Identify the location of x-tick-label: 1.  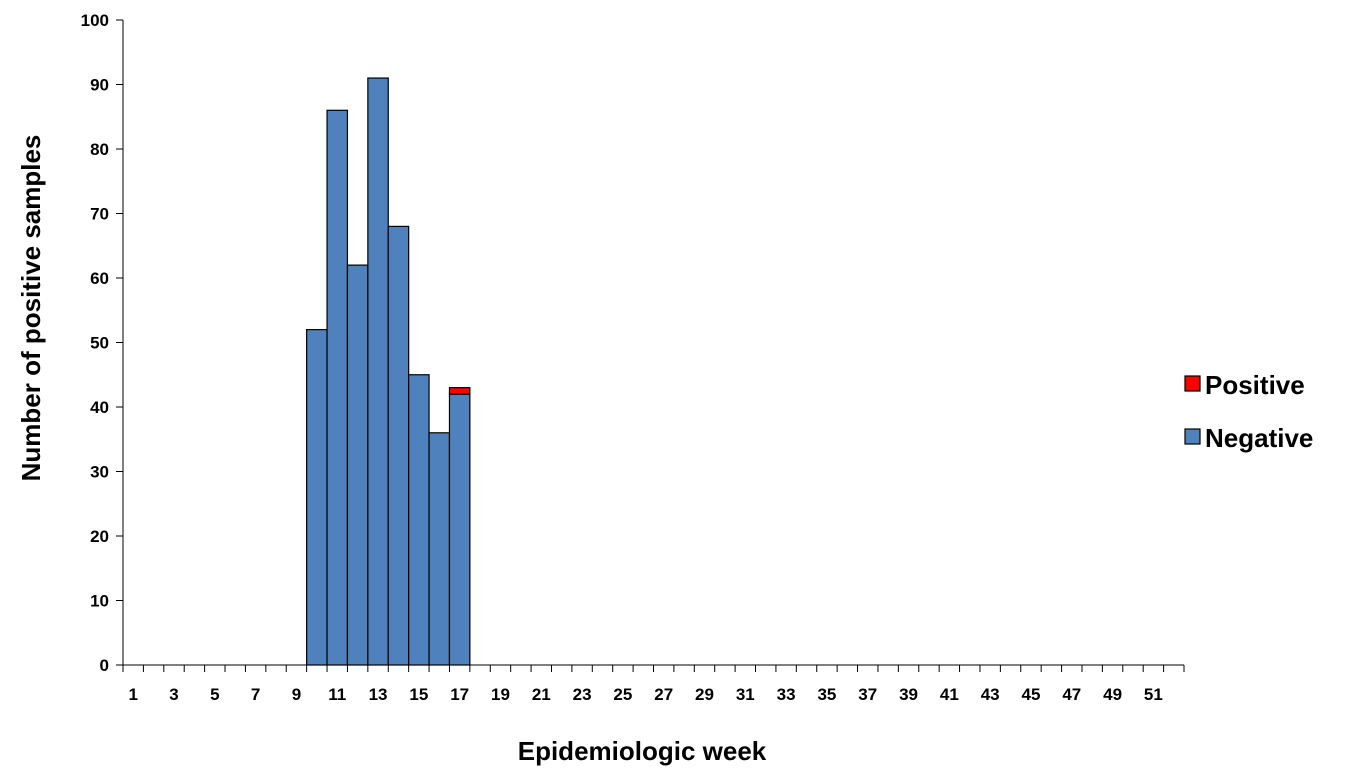
(132, 694).